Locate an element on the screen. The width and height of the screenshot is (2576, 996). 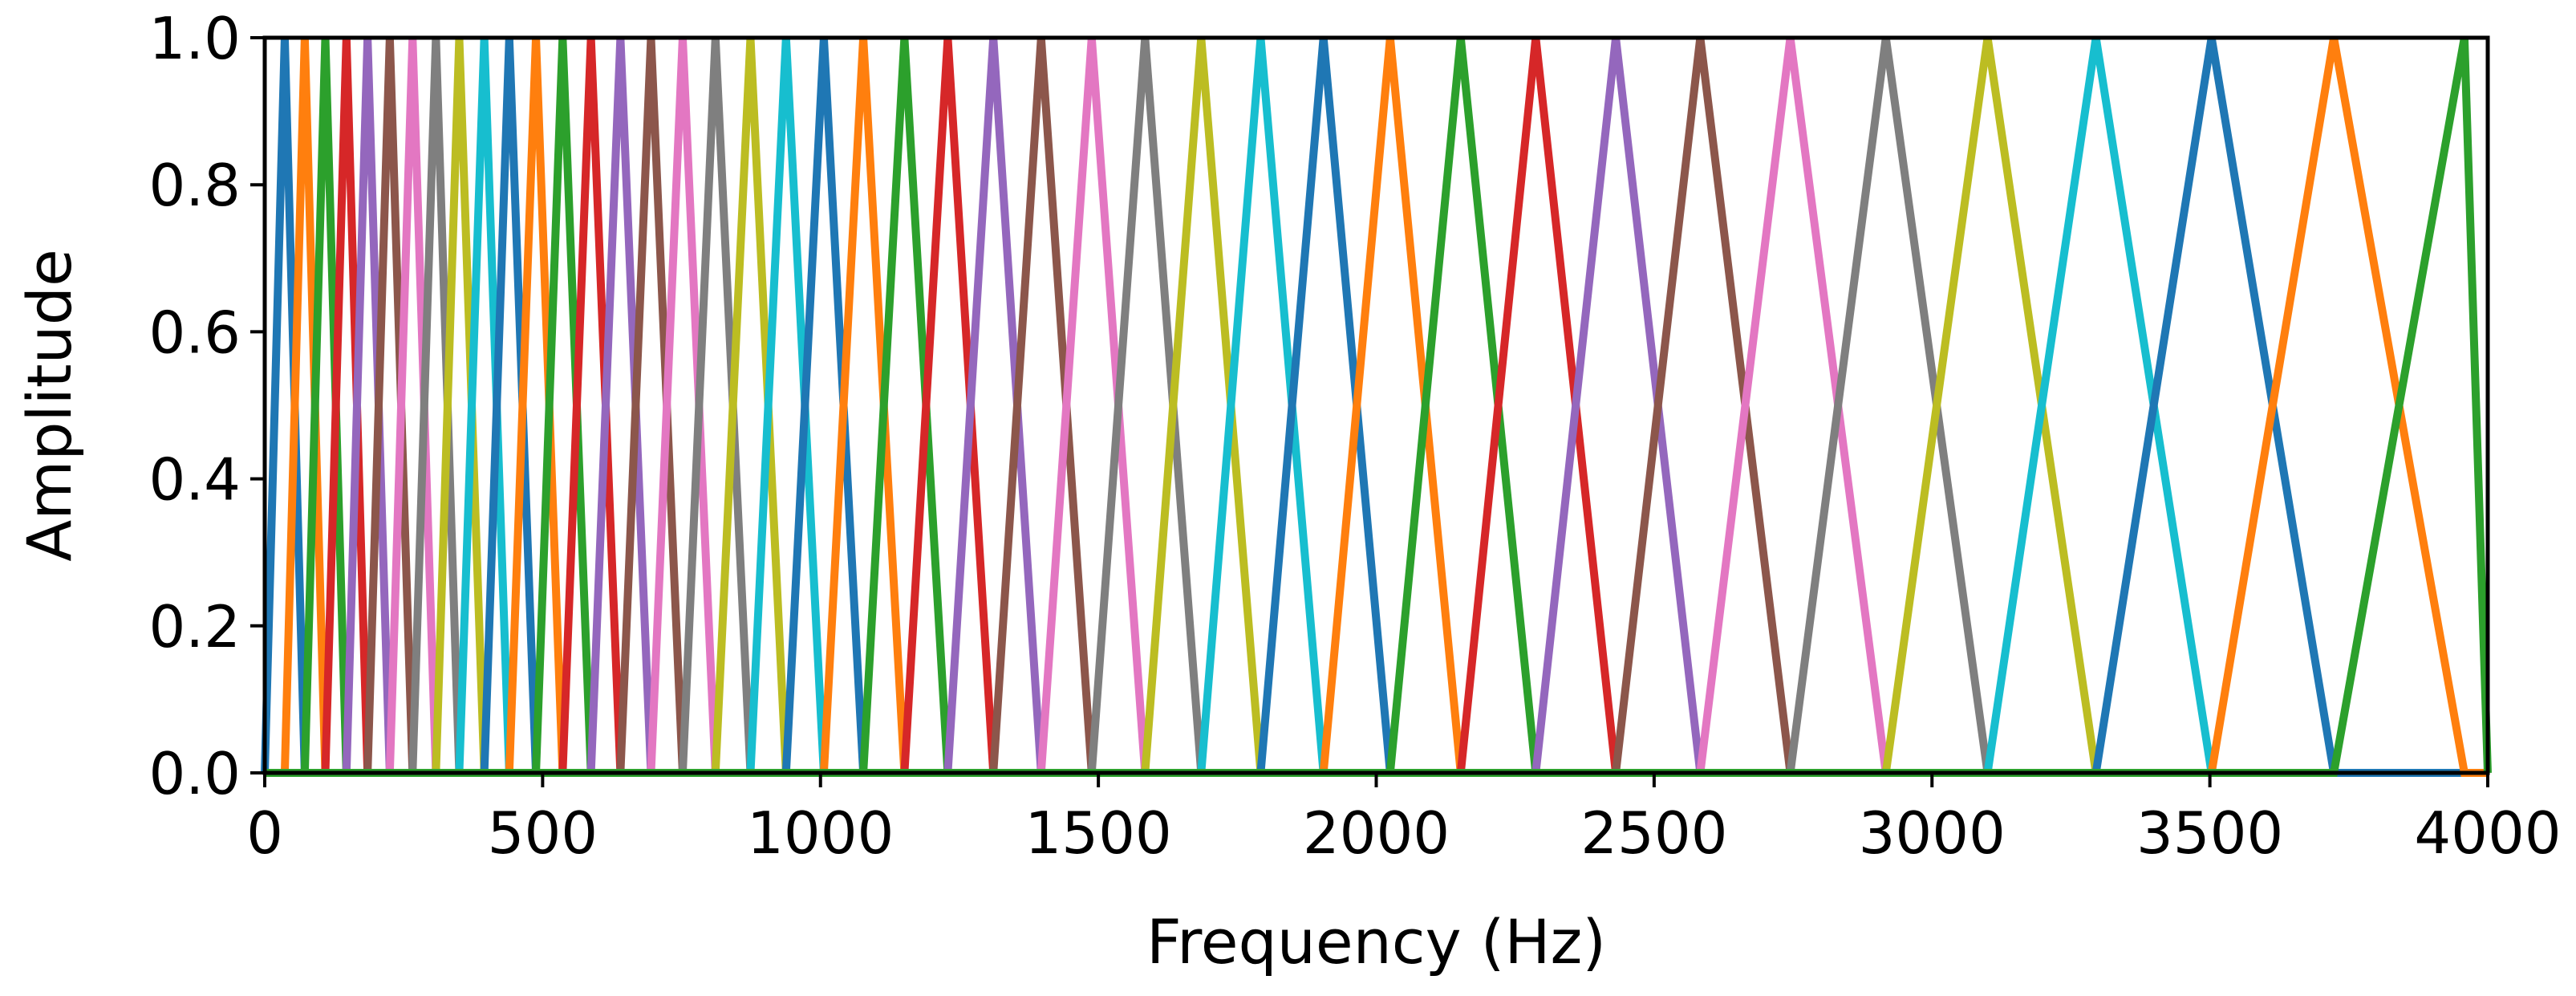
x-axis: 0 500 1000 1500 2000 2500 3000 3500 4000 is located at coordinates (1404, 820).